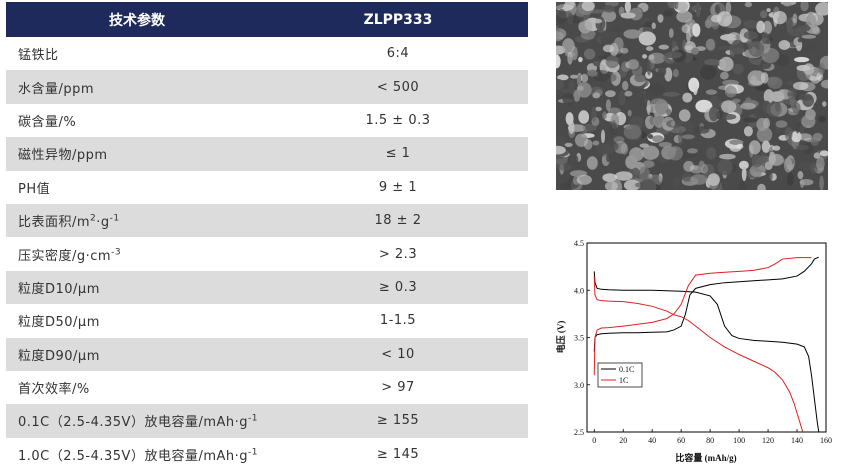 Image resolution: width=857 pixels, height=475 pixels. Describe the element at coordinates (56, 89) in the screenshot. I see `param-text: 水含量/ppm` at that location.